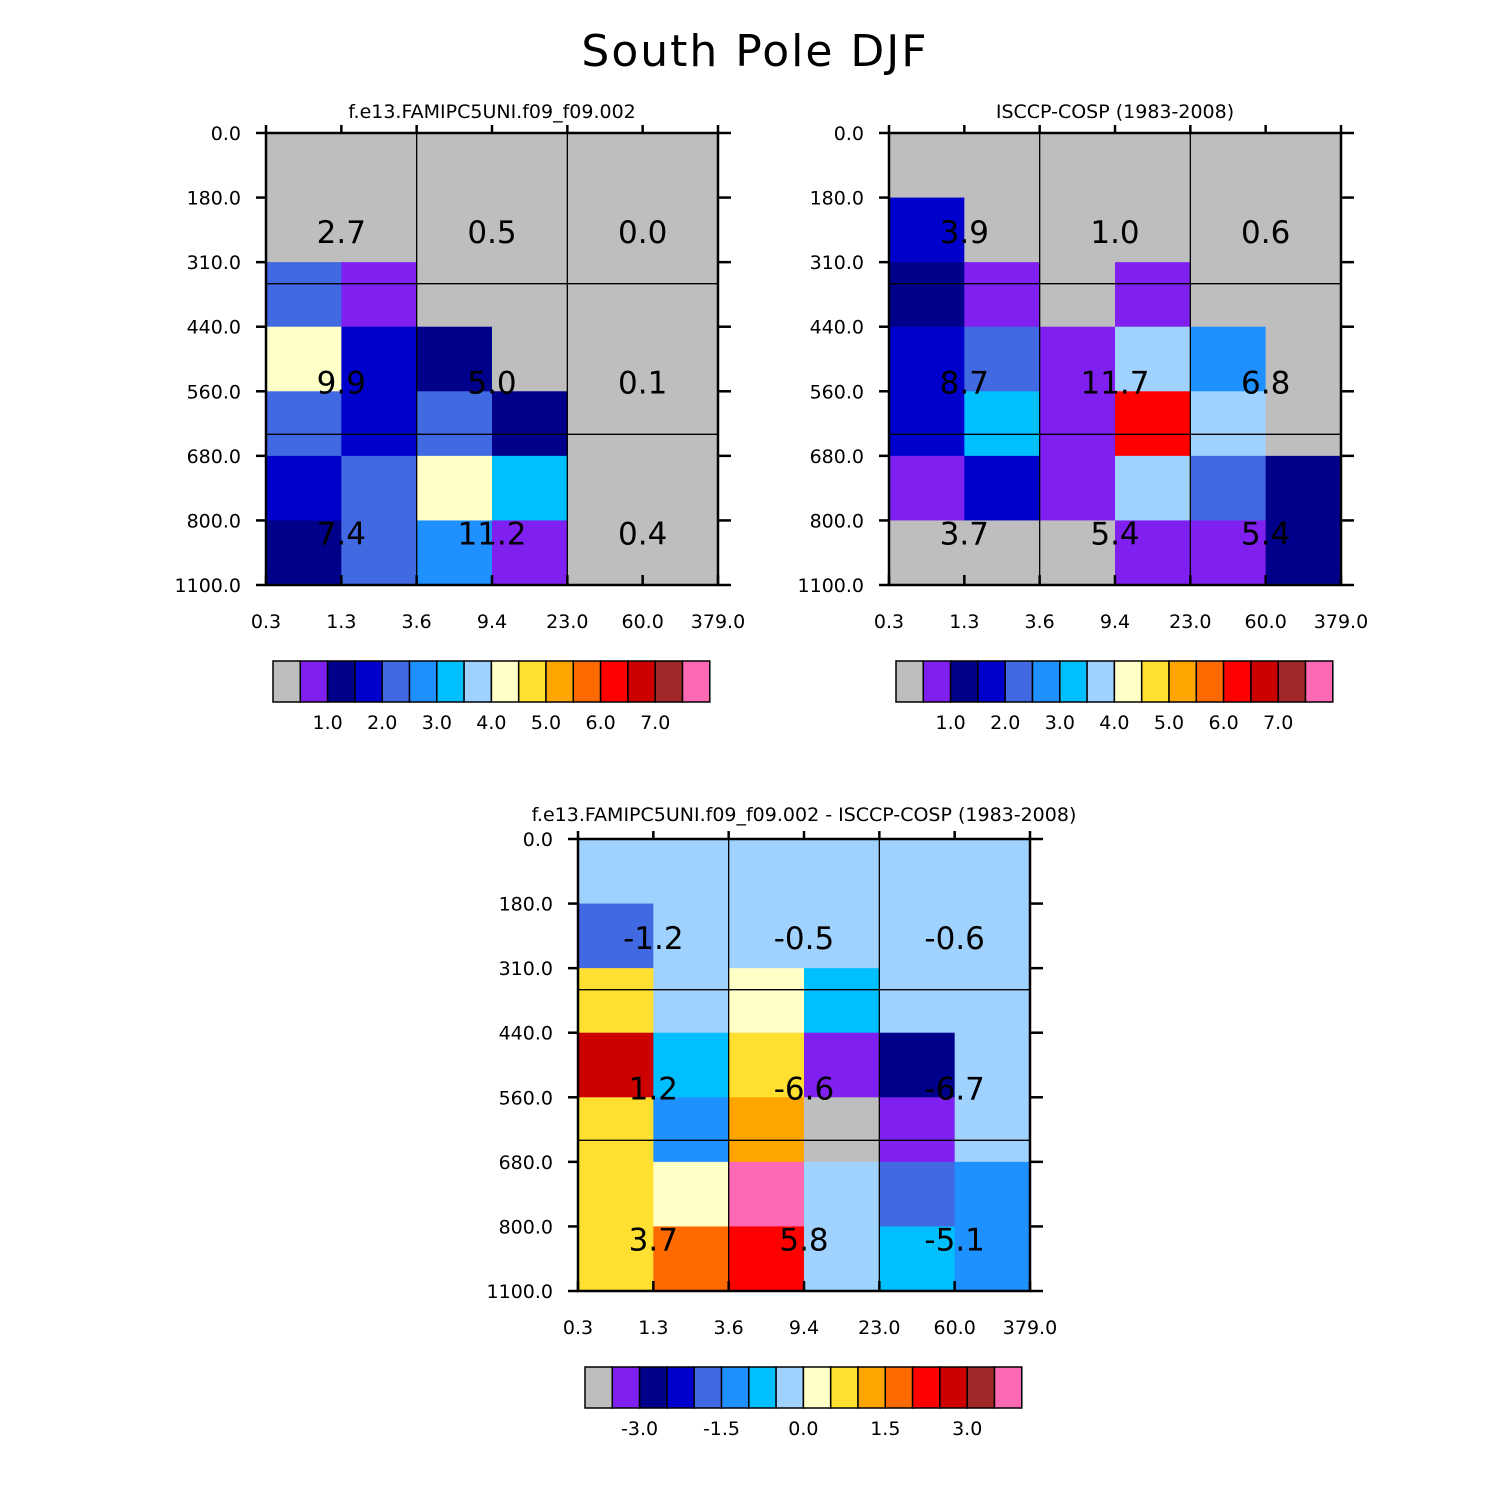 This screenshot has width=1510, height=1510. What do you see at coordinates (804, 1090) in the screenshot?
I see `block-value-label: -6.6` at bounding box center [804, 1090].